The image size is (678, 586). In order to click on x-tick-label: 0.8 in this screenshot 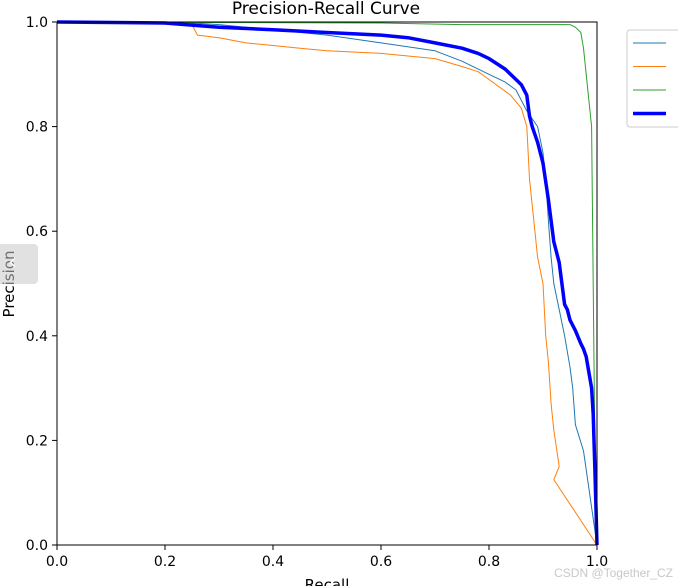, I will do `click(489, 562)`.